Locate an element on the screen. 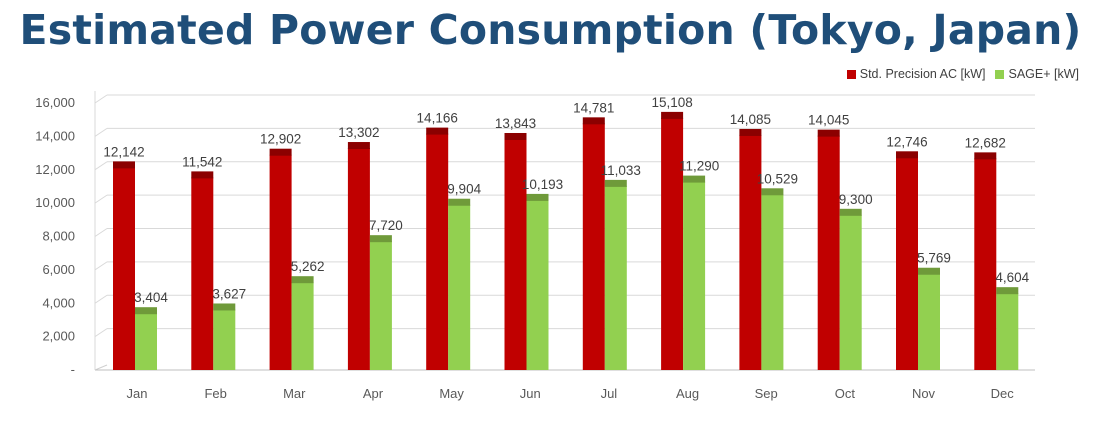 The image size is (1101, 448). x-tick-label: Jun is located at coordinates (530, 393).